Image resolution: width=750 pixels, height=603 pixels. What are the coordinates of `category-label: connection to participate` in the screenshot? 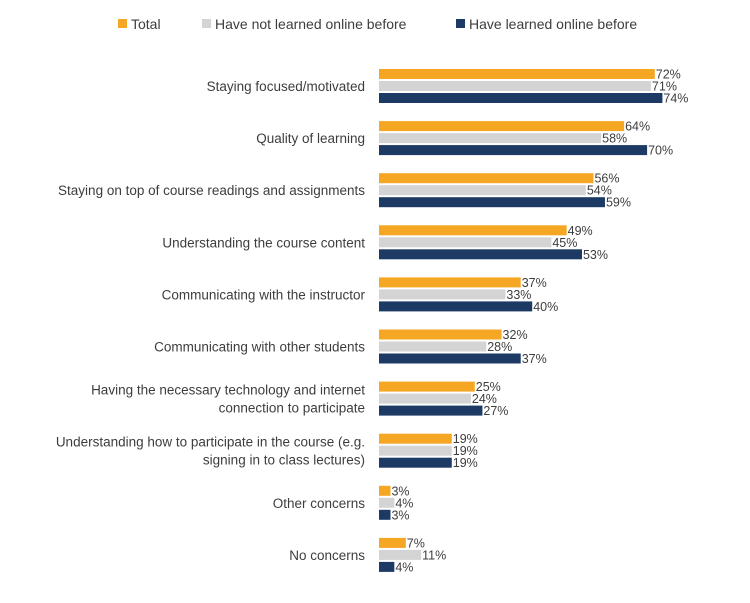 It's located at (292, 408).